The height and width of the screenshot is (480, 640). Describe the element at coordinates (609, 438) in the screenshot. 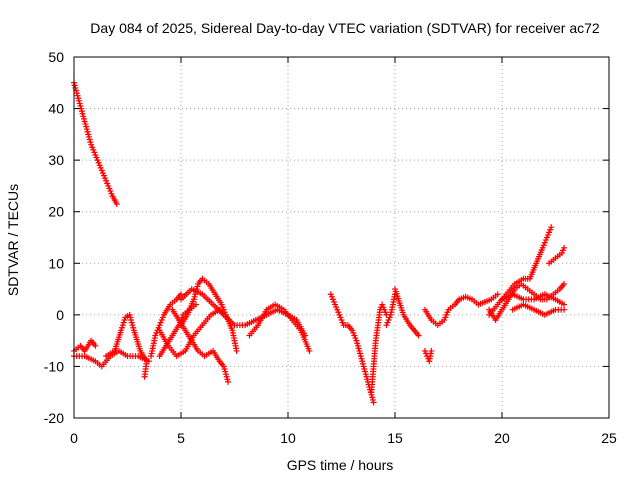

I see `x-tick-label: 25` at that location.